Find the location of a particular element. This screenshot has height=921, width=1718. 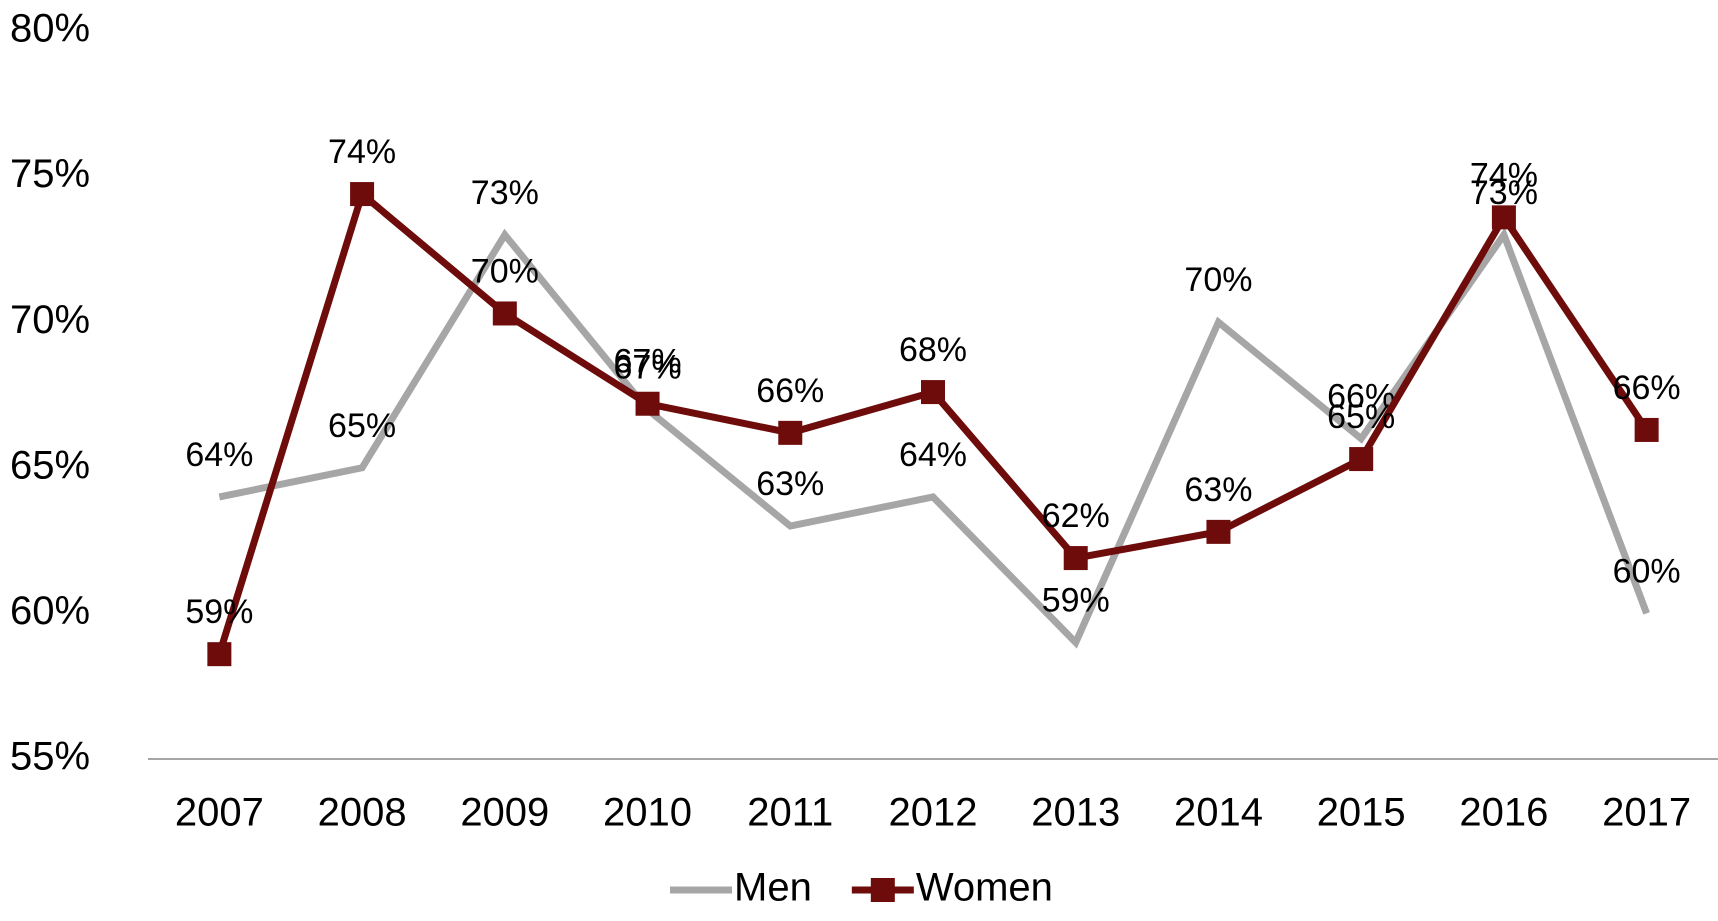

legend-label: Women is located at coordinates (984, 888).